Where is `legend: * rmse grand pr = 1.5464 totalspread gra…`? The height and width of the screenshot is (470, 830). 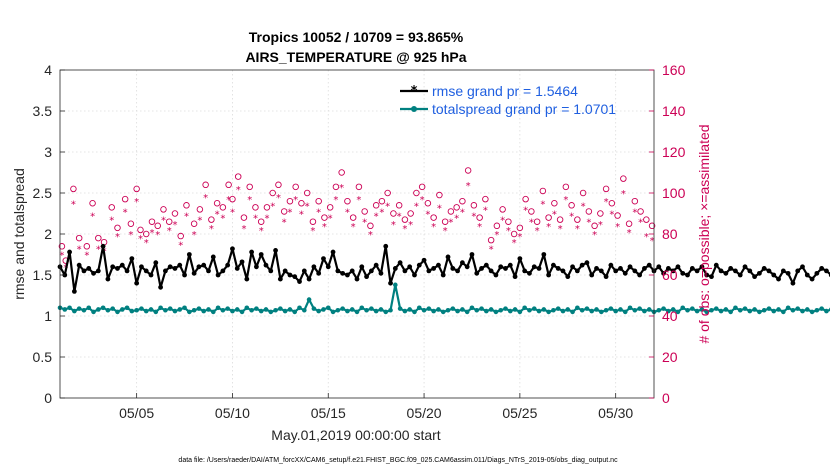
legend: * rmse grand pr = 1.5464 totalspread gra… is located at coordinates (508, 100).